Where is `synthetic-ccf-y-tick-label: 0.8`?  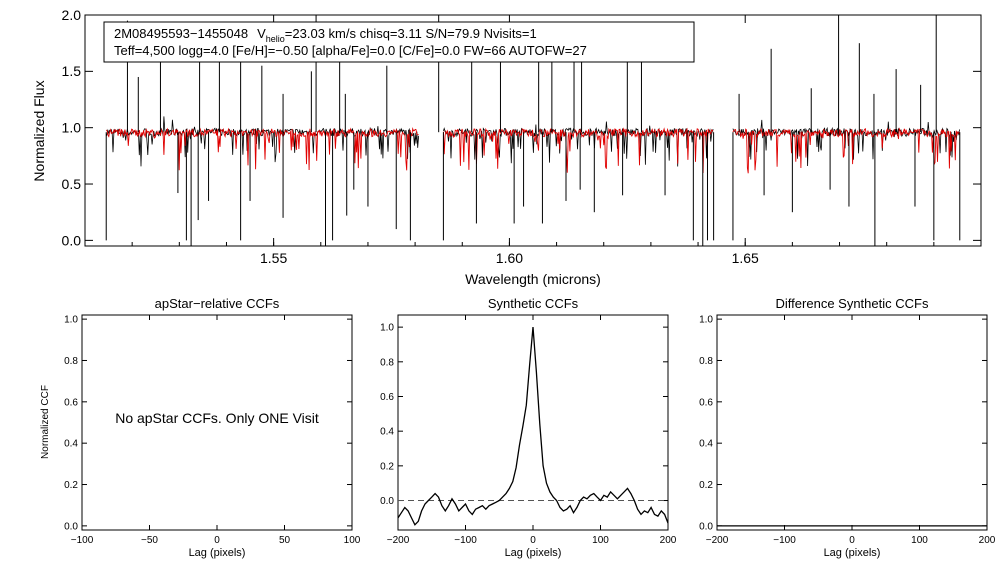
synthetic-ccf-y-tick-label: 0.8 is located at coordinates (387, 362).